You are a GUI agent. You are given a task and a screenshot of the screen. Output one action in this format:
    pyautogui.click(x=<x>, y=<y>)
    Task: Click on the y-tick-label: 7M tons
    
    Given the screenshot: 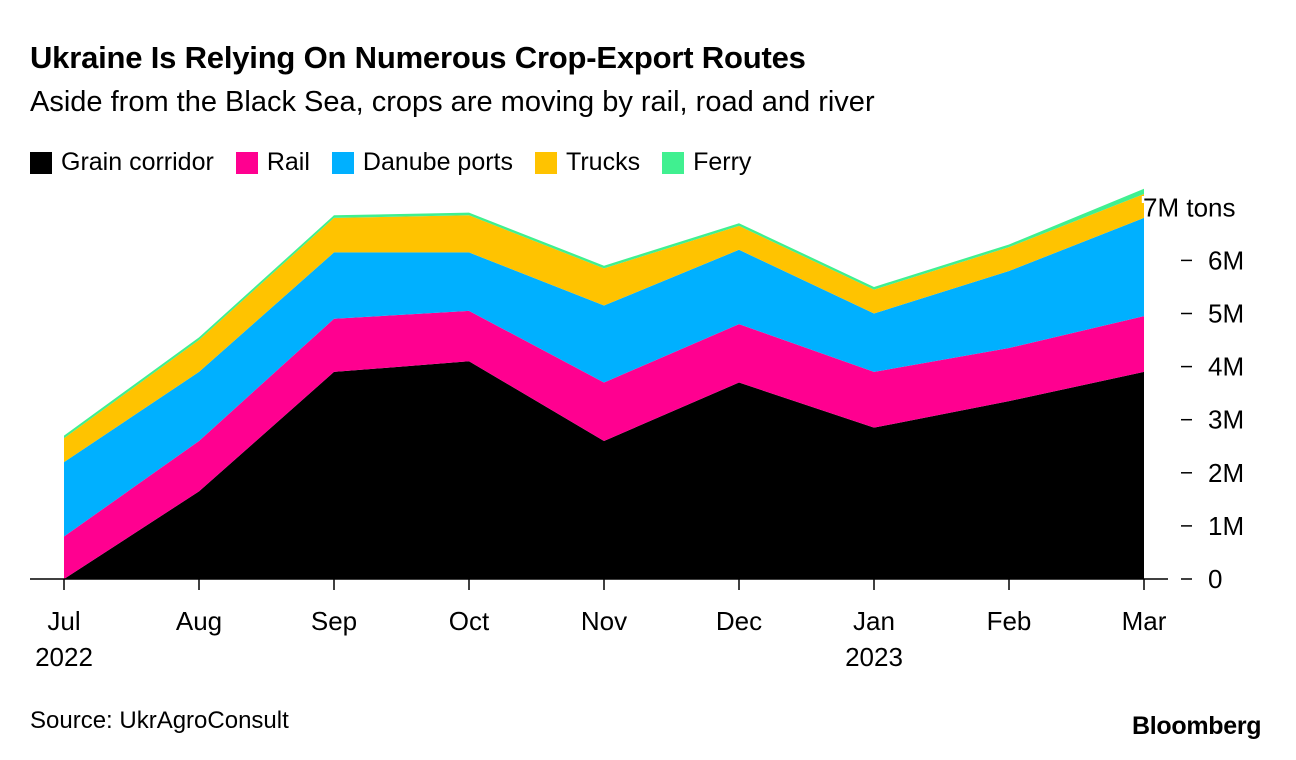 What is the action you would take?
    pyautogui.click(x=1189, y=207)
    